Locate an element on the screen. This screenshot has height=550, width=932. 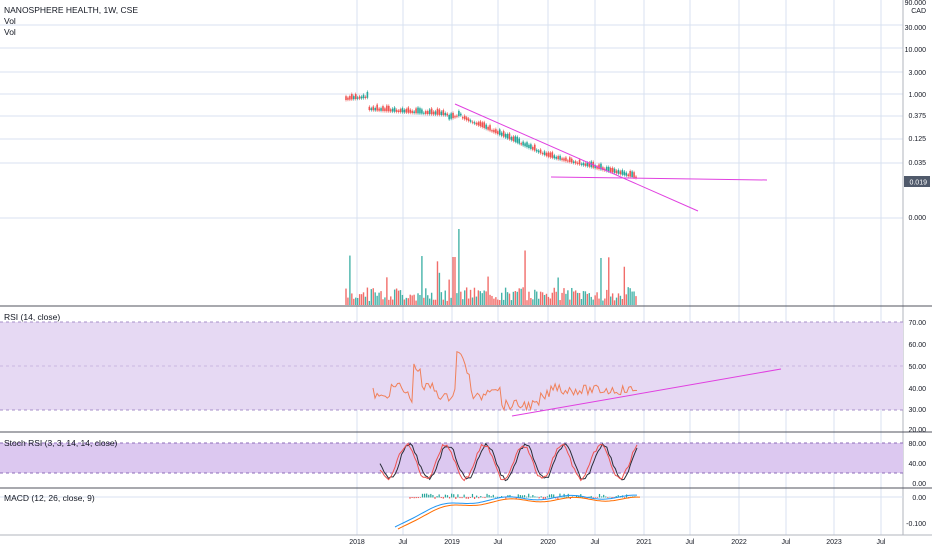
macd-legend: MACD (12, 26, close, 9) is located at coordinates (49, 498).